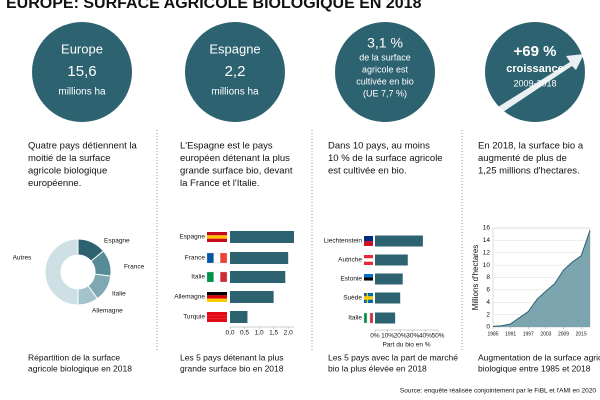 The height and width of the screenshot is (400, 600). I want to click on x-tick-label: 1,5, so click(273, 333).